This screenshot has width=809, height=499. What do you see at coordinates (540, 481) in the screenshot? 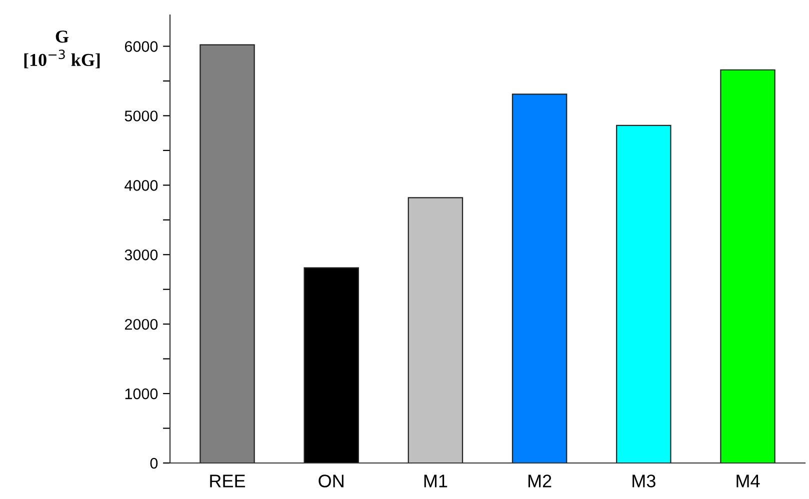
I see `x-tick-label: M2` at bounding box center [540, 481].